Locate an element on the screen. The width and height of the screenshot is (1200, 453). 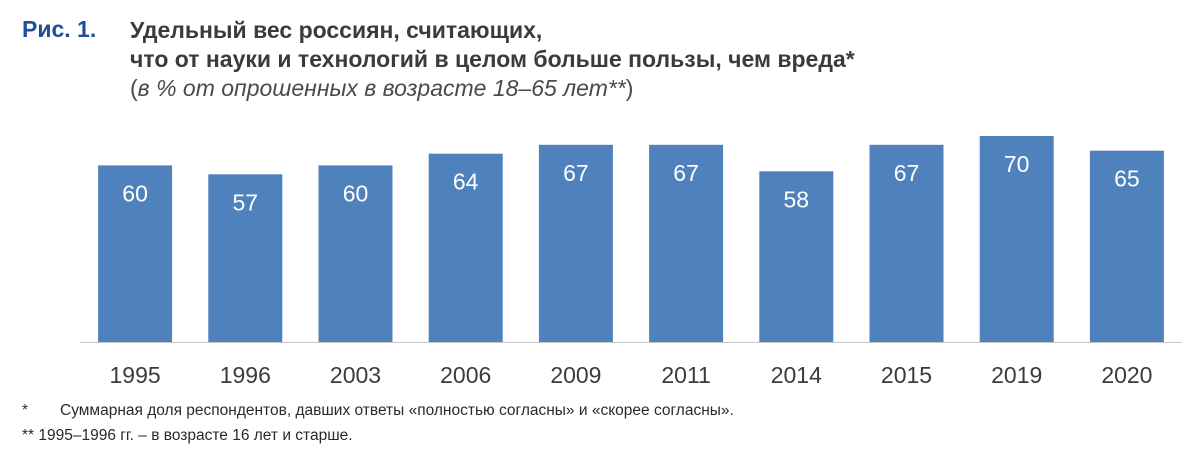
data-label-2014: 58 is located at coordinates (797, 199).